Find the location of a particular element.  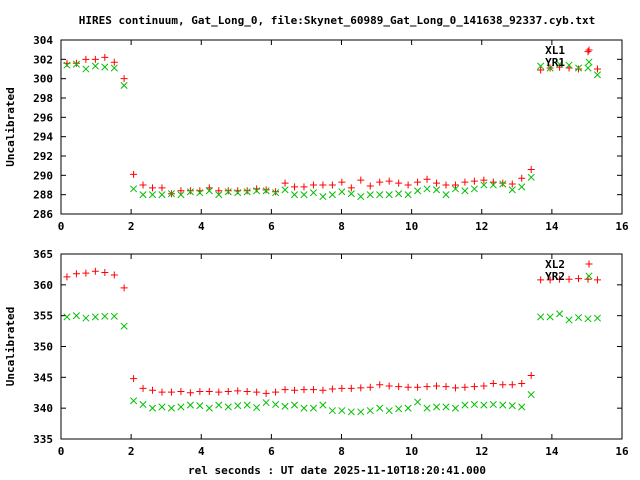

y-tick-label: 302 is located at coordinates (43, 59).